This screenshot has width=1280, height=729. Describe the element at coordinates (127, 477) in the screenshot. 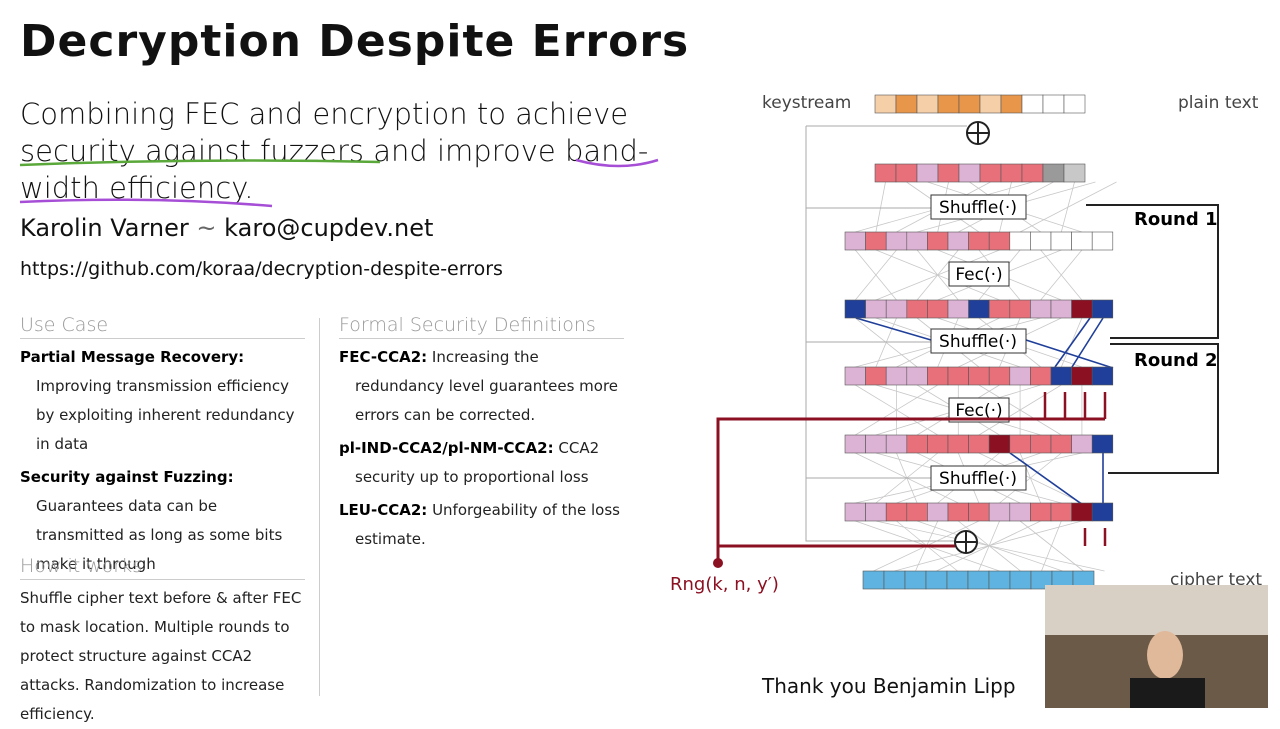

I see `term: Security against Fuzzing:` at that location.